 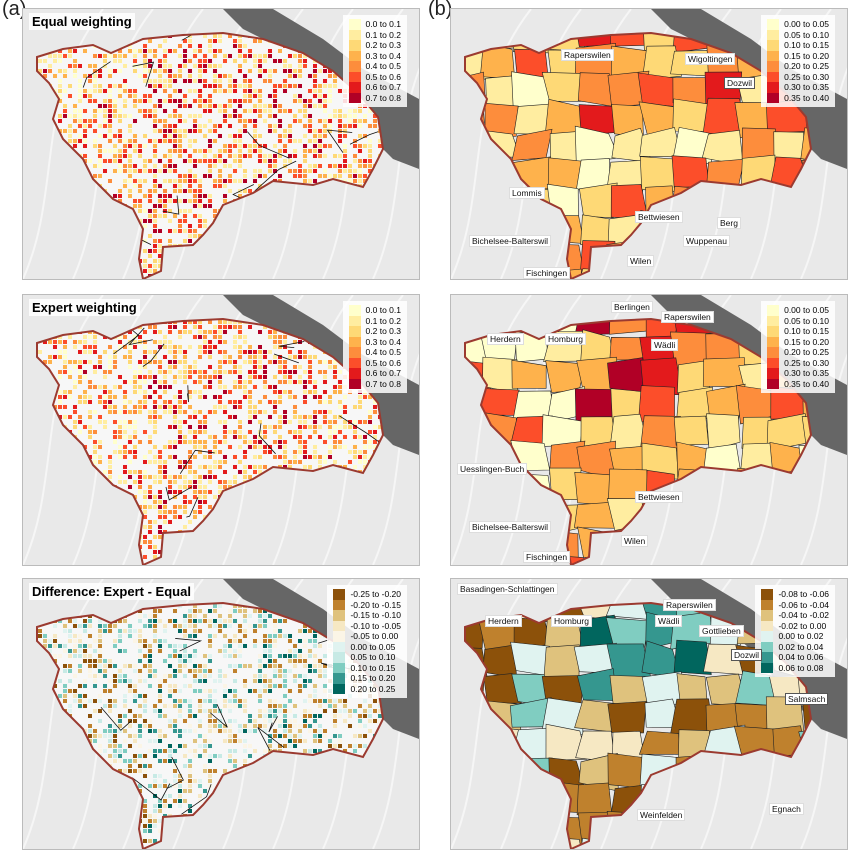 What do you see at coordinates (798, 362) in the screenshot?
I see `legend-item: 0.25 to 0.30` at bounding box center [798, 362].